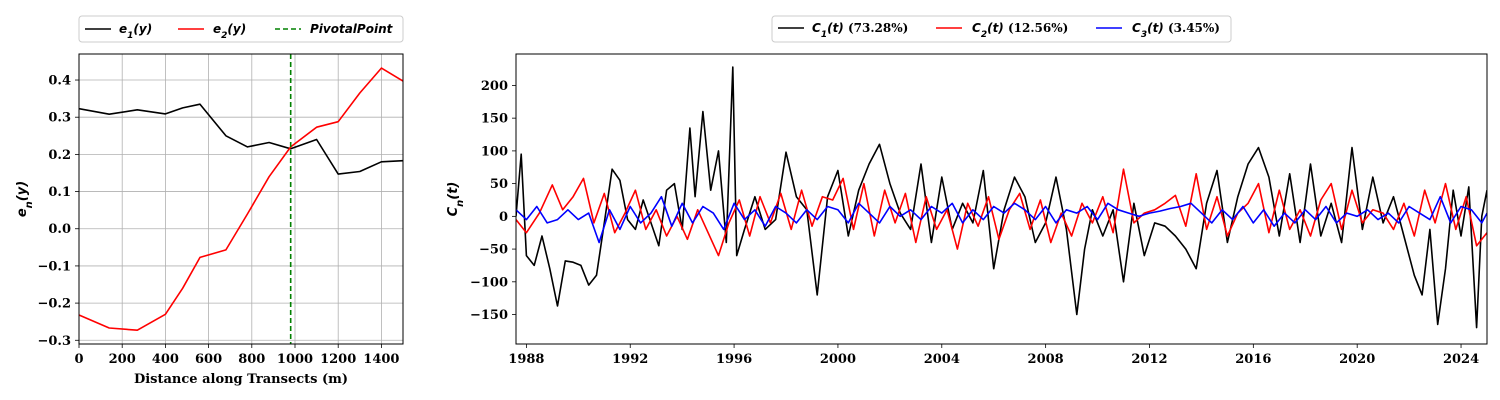 The image size is (1500, 400). I want to click on right-y-tick-label: −100, so click(489, 282).